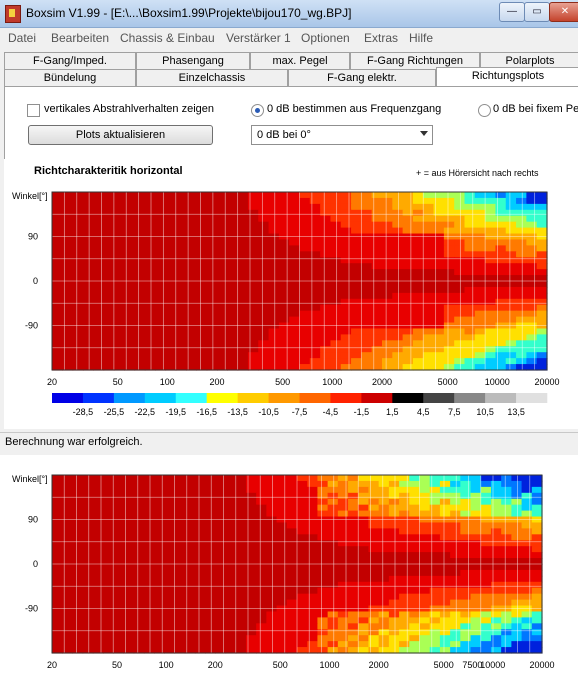 The height and width of the screenshot is (674, 578). I want to click on tab-fgang-richtungen: F-Gang Richtungen, so click(415, 60).